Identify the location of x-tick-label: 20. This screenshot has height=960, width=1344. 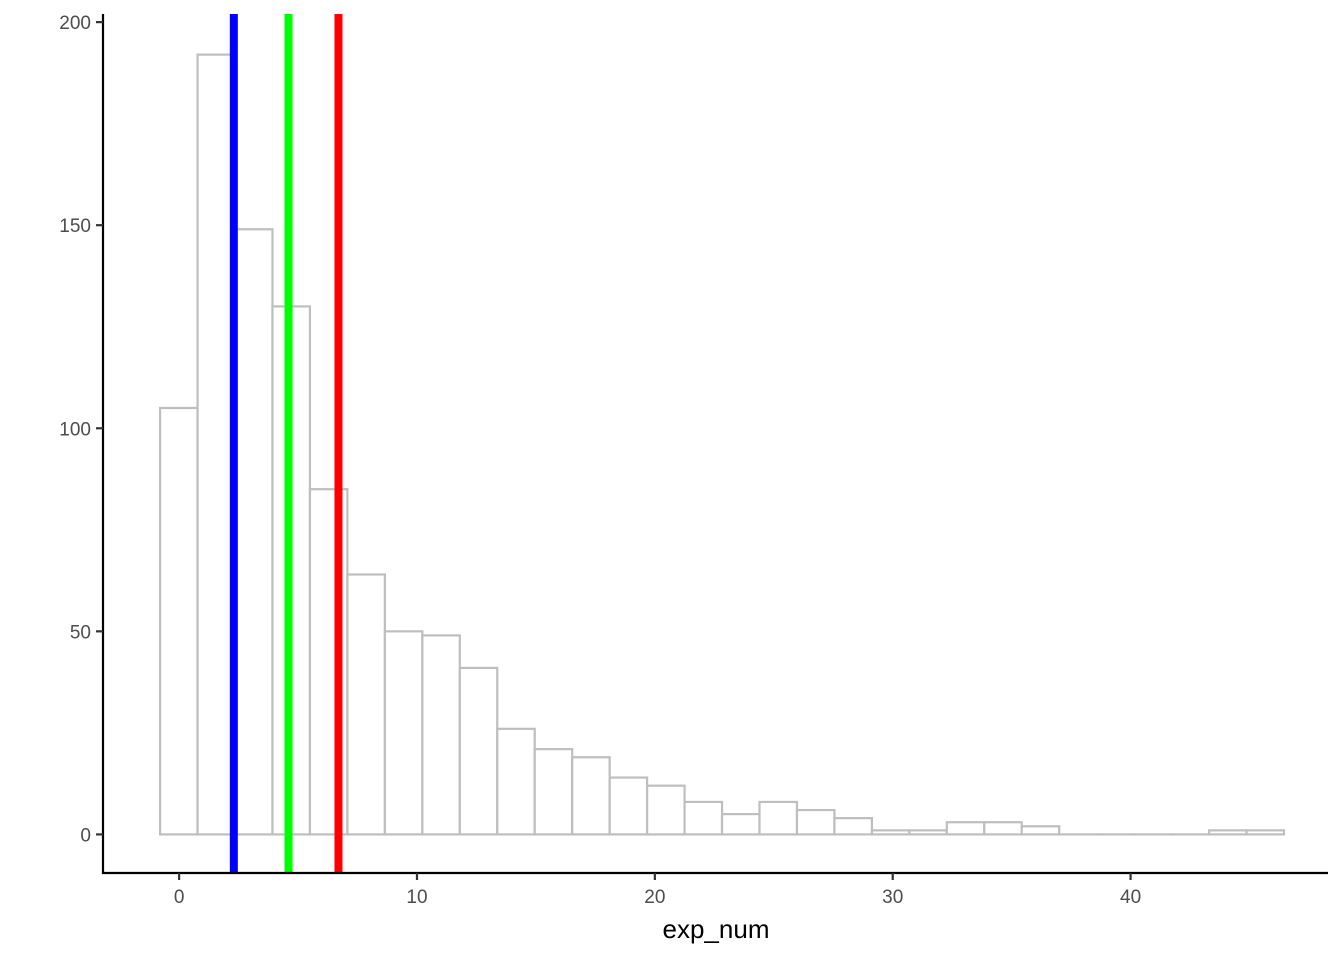
(654, 897).